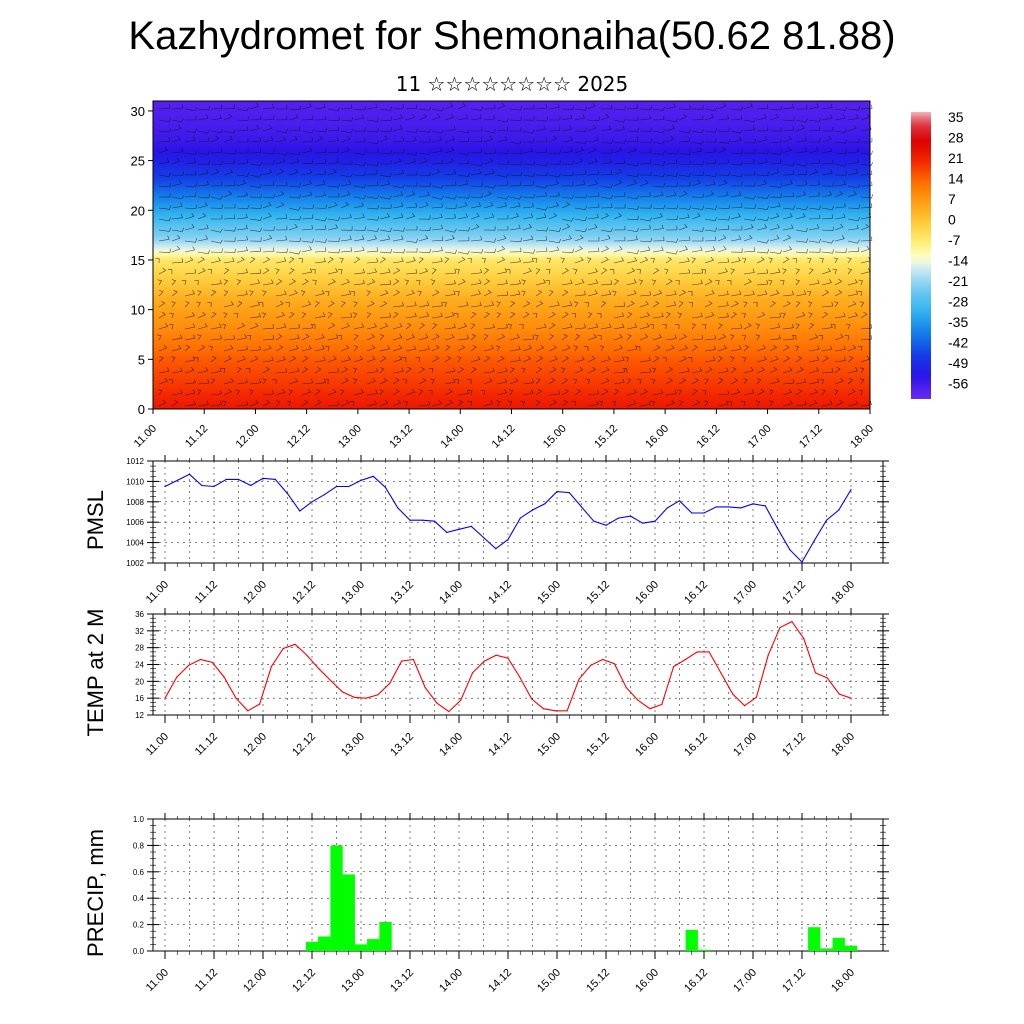 This screenshot has width=1024, height=1024. Describe the element at coordinates (696, 593) in the screenshot. I see `pmsl-x-tick-label: 16.12` at that location.